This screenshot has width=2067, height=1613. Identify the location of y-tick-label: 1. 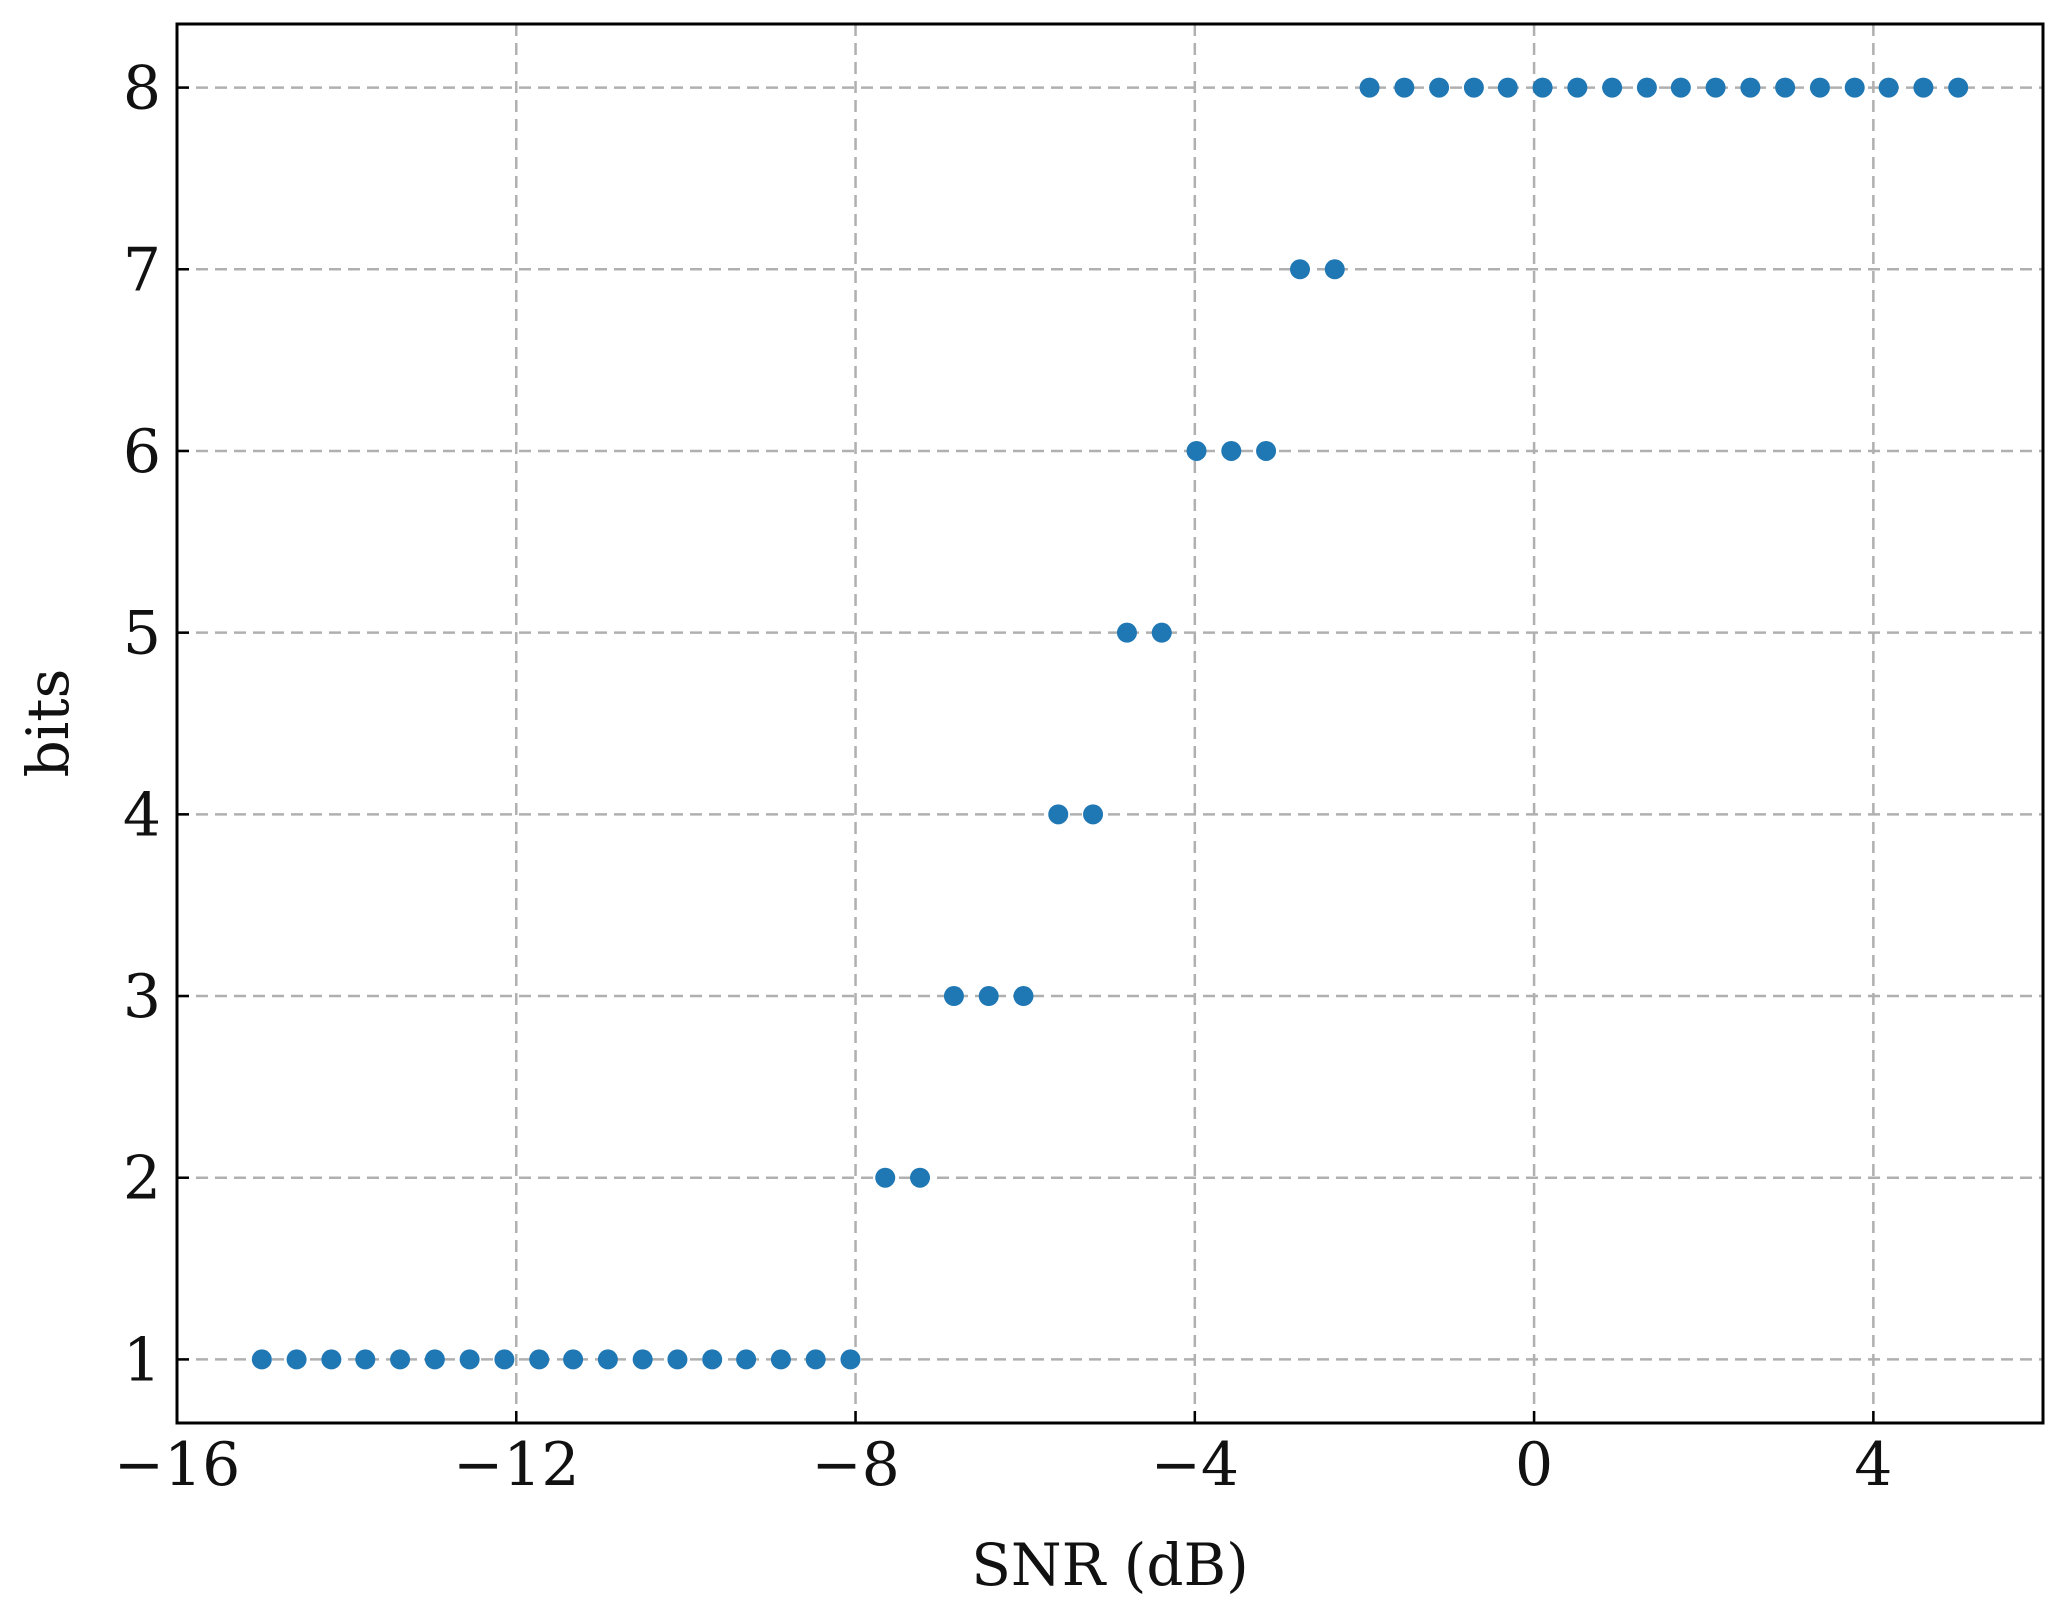
(142, 1360).